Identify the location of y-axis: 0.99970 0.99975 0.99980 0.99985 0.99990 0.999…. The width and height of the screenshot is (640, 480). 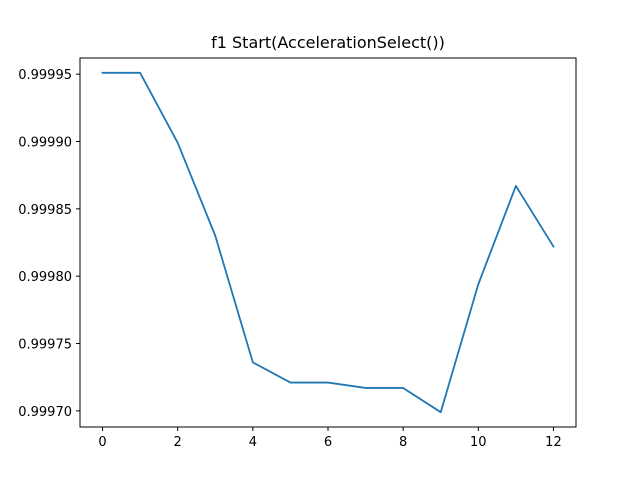
(49, 244).